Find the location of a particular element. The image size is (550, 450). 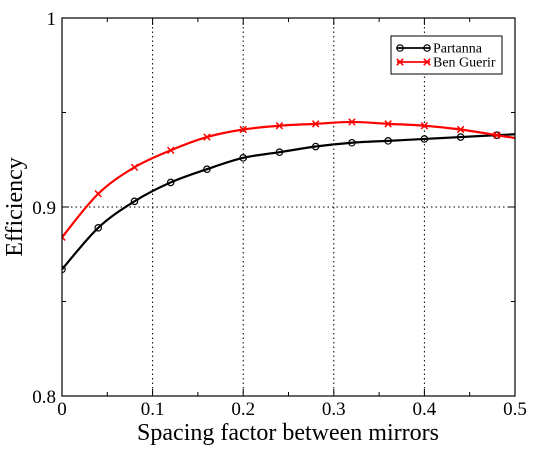

legend-box is located at coordinates (446, 55).